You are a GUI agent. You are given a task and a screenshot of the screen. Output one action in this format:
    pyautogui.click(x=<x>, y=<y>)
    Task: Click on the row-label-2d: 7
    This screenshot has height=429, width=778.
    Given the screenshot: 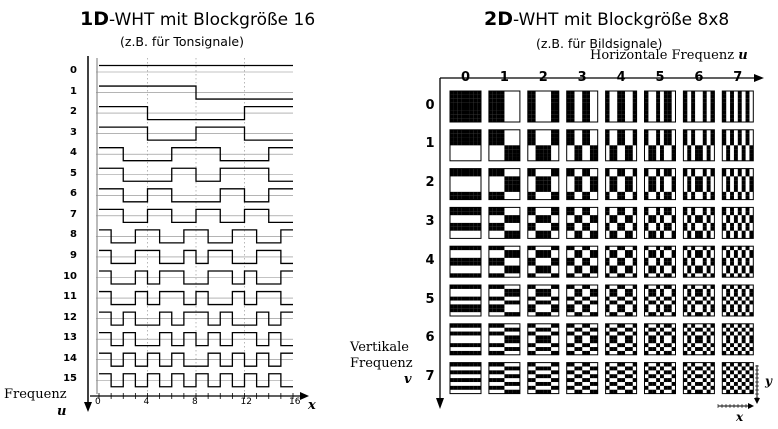 What is the action you would take?
    pyautogui.click(x=430, y=377)
    